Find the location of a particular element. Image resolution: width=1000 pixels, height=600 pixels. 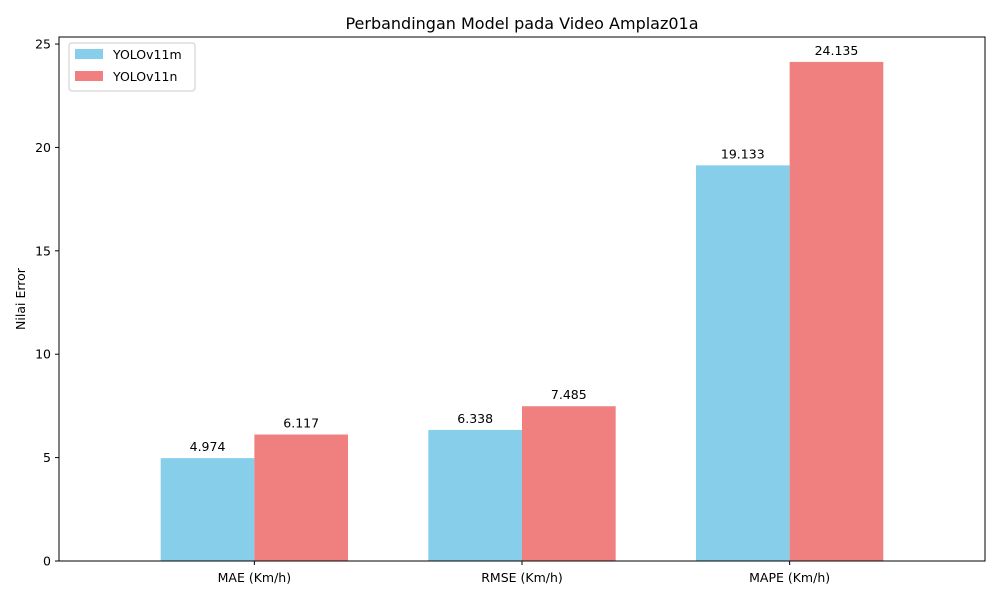

y-tick-label: 10 is located at coordinates (43, 354).